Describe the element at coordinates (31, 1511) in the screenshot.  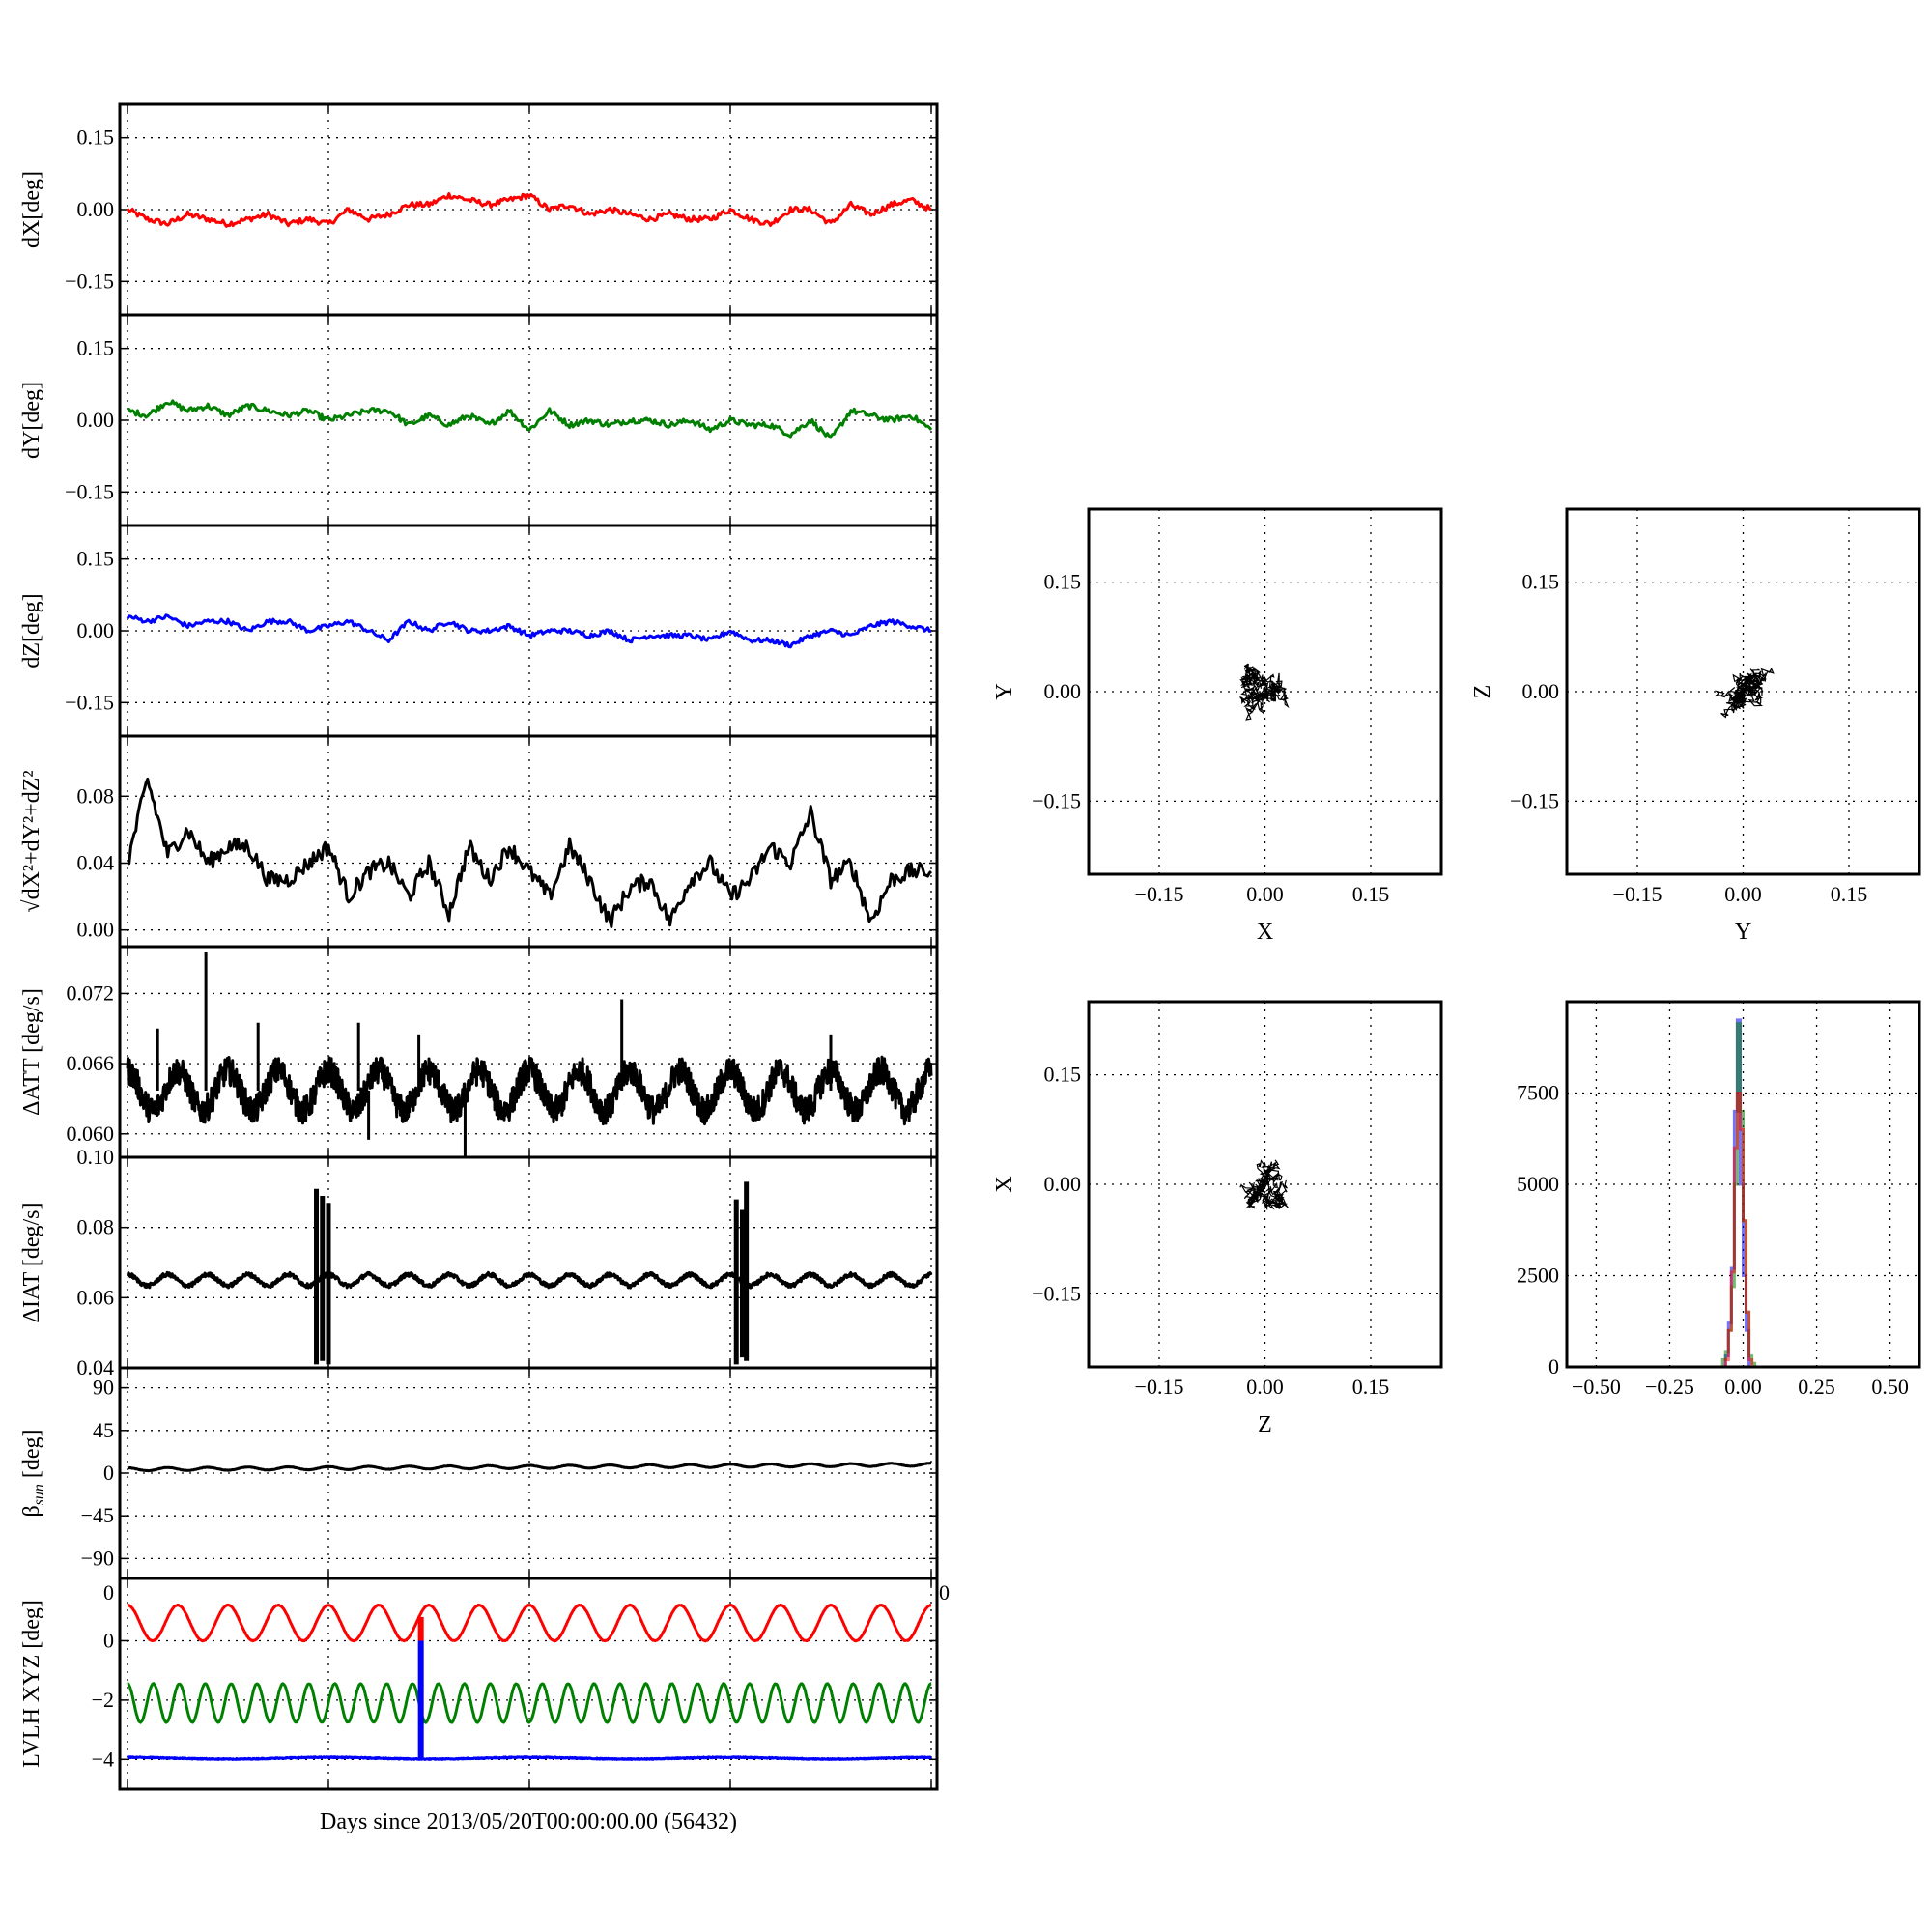
I see `y-axis-label-text: β` at that location.